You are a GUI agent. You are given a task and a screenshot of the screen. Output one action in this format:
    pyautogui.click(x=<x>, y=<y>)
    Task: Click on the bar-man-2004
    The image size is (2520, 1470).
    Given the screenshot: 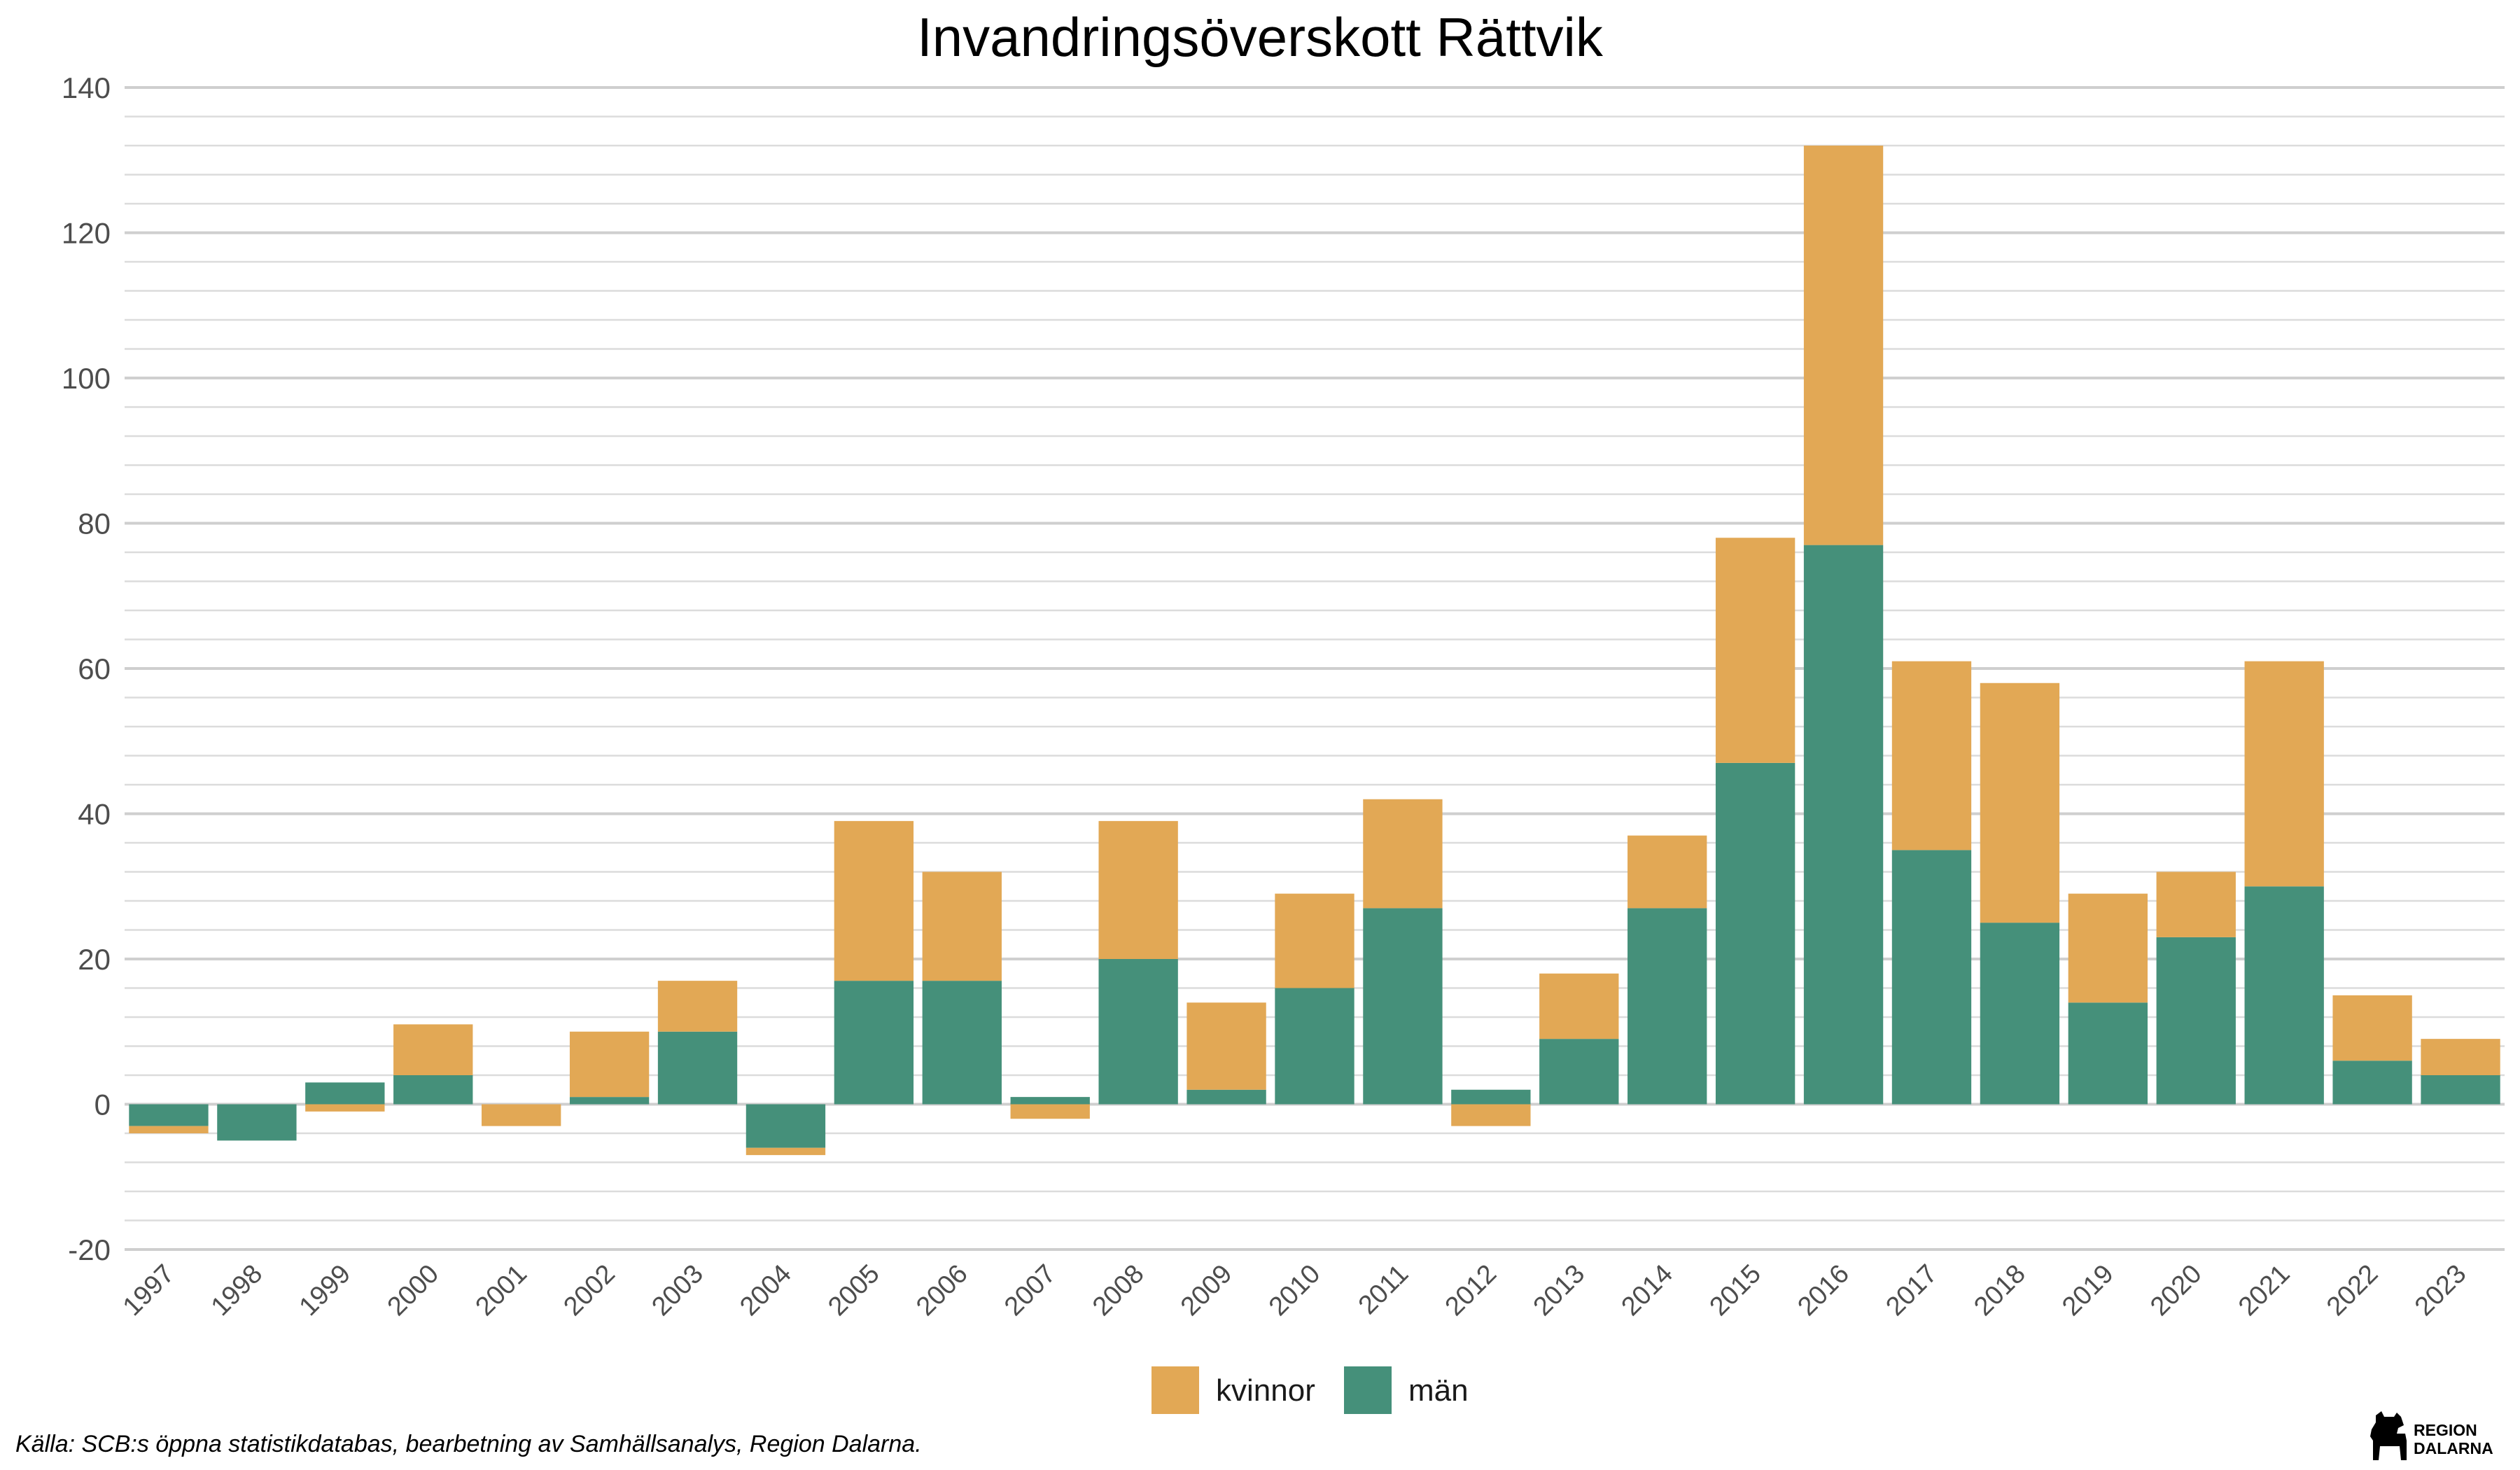 What is the action you would take?
    pyautogui.click(x=786, y=1126)
    